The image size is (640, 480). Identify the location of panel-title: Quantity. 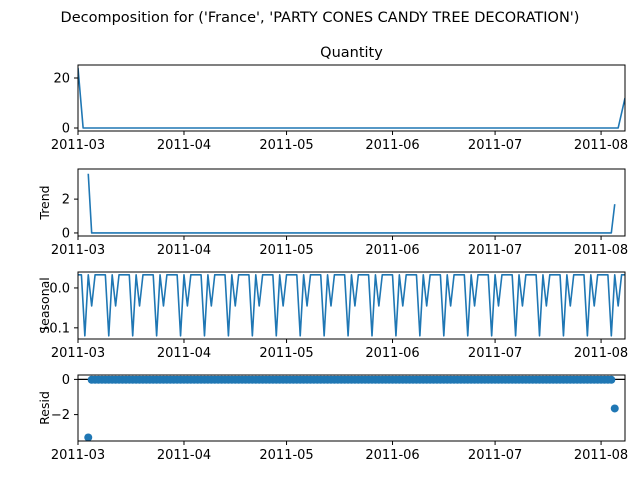
(351, 53).